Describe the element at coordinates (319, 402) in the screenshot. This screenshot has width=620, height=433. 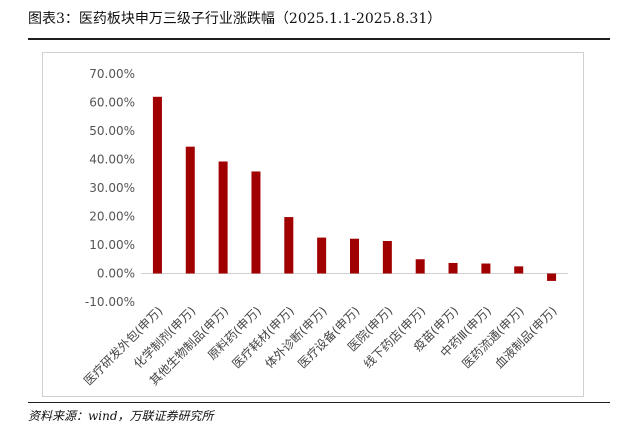
I see `bottom-rule` at that location.